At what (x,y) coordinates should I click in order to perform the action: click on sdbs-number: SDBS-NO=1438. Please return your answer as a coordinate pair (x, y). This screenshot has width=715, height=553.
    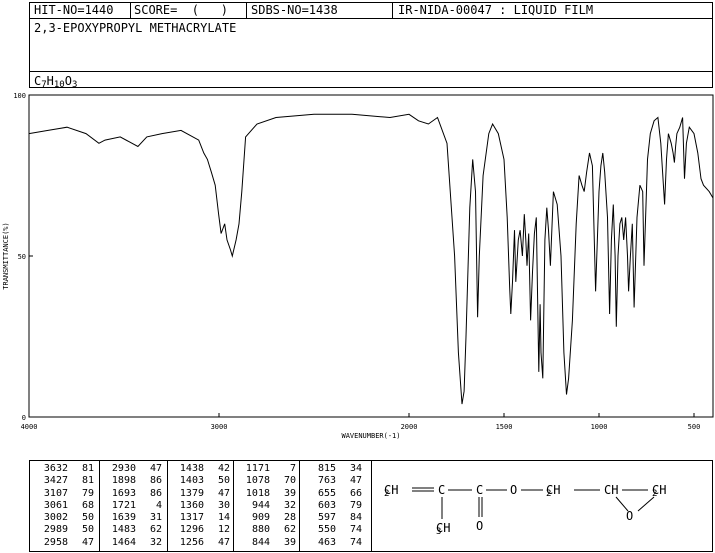
    Looking at the image, I should click on (294, 10).